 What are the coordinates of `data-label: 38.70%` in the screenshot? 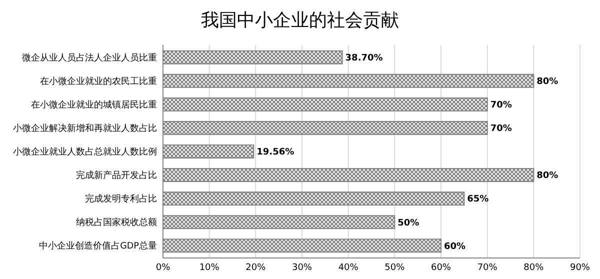 It's located at (364, 59).